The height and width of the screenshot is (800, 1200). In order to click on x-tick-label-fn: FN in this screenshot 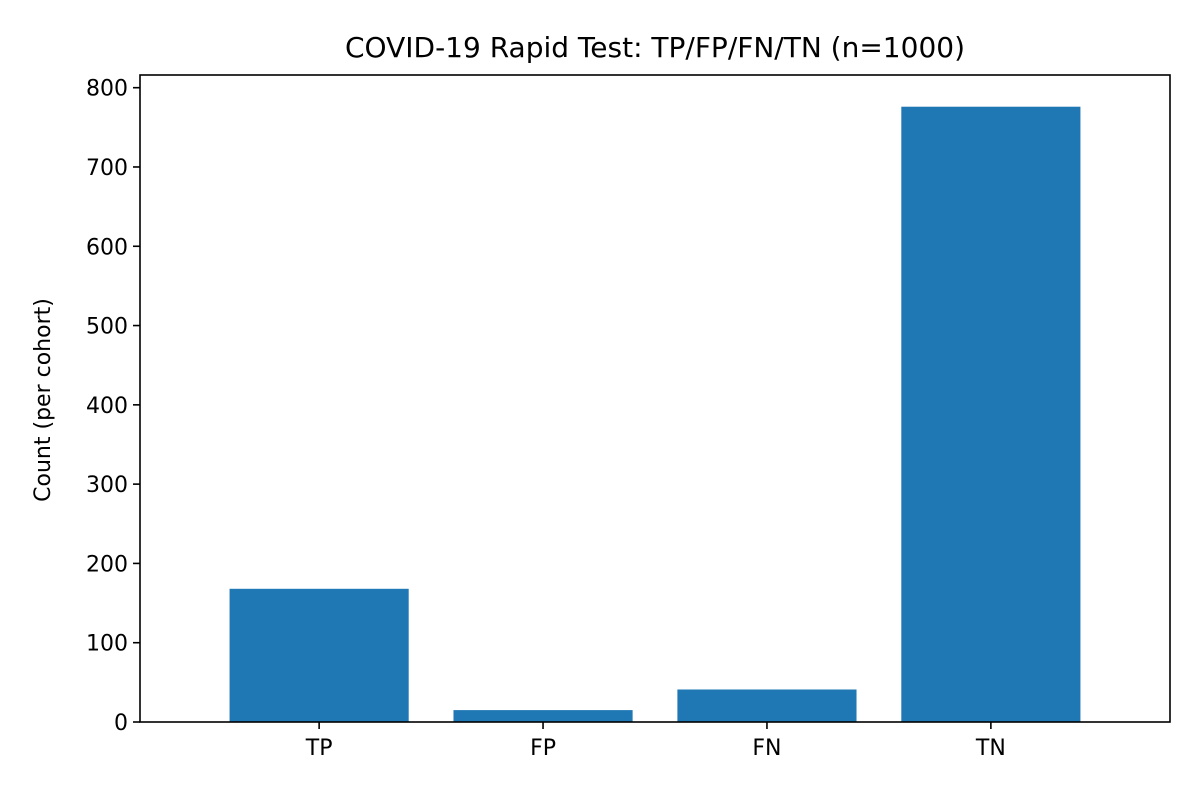, I will do `click(766, 748)`.